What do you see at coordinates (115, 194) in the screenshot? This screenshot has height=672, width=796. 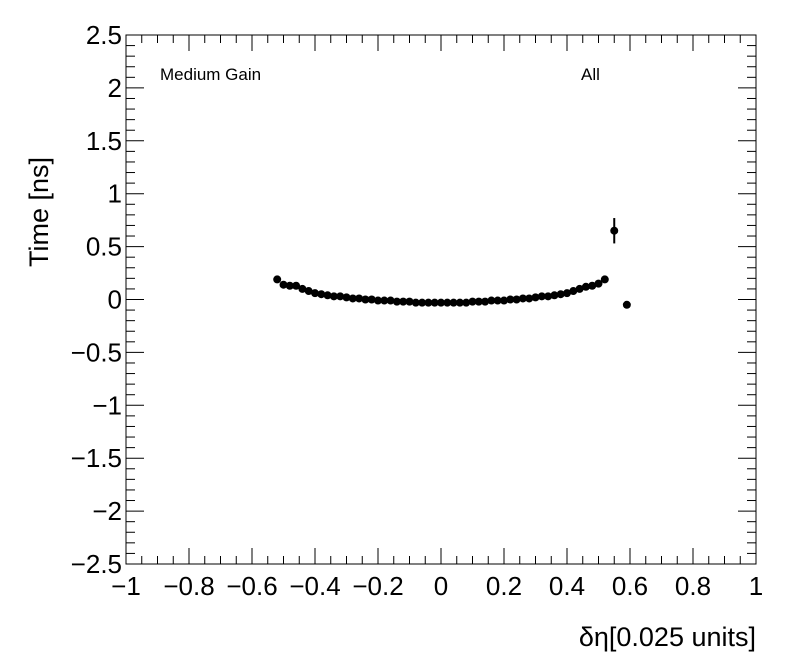 I see `y-tick-label: 1` at bounding box center [115, 194].